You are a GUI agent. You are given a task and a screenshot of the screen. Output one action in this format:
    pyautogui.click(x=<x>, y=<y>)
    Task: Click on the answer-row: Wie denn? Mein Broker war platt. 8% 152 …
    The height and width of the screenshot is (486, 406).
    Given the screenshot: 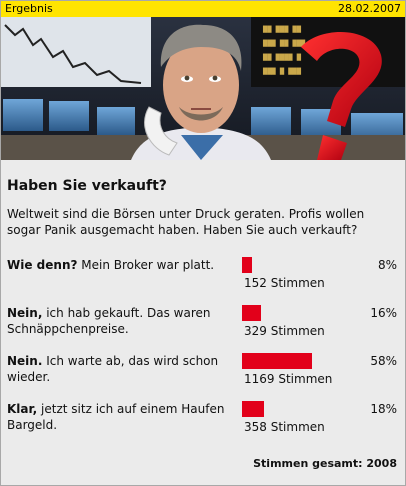 What is the action you would take?
    pyautogui.click(x=203, y=281)
    